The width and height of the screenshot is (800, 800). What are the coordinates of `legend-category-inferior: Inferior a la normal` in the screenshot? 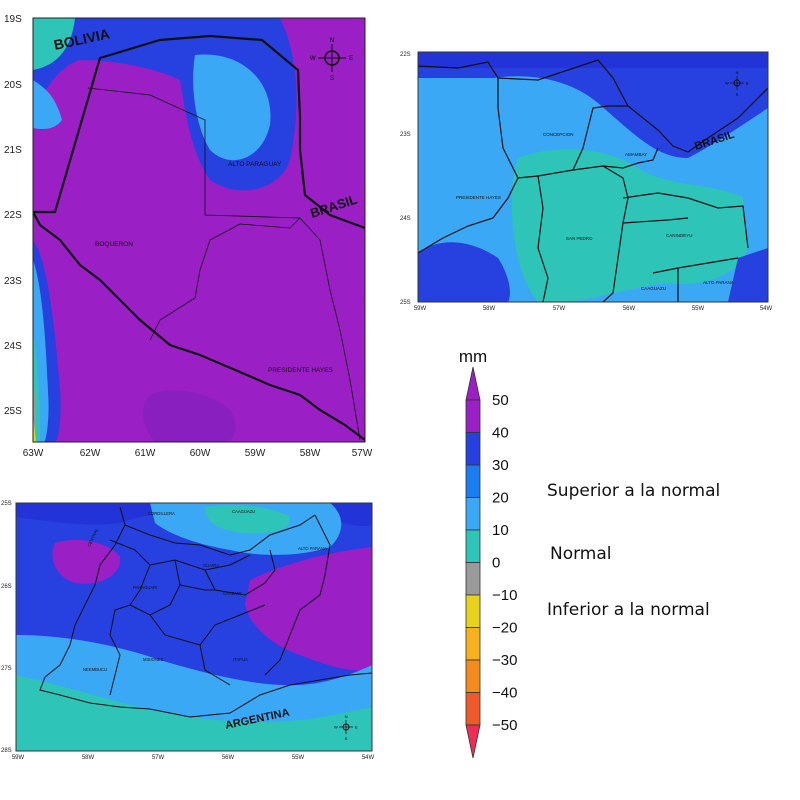 It's located at (628, 610).